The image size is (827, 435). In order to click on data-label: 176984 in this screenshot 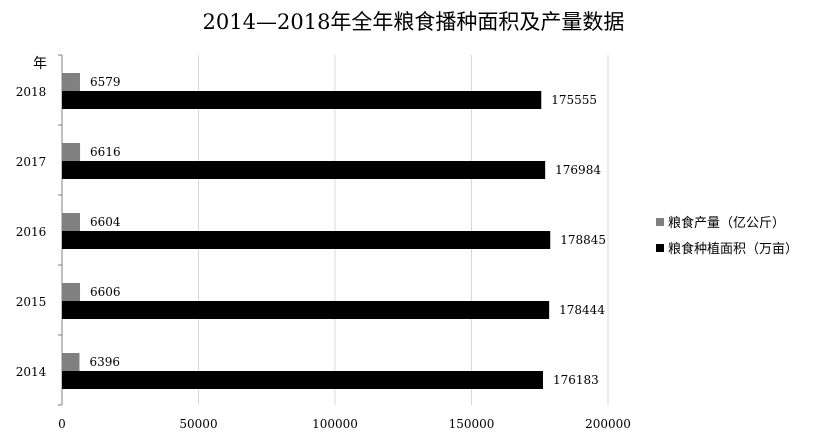, I will do `click(578, 170)`.